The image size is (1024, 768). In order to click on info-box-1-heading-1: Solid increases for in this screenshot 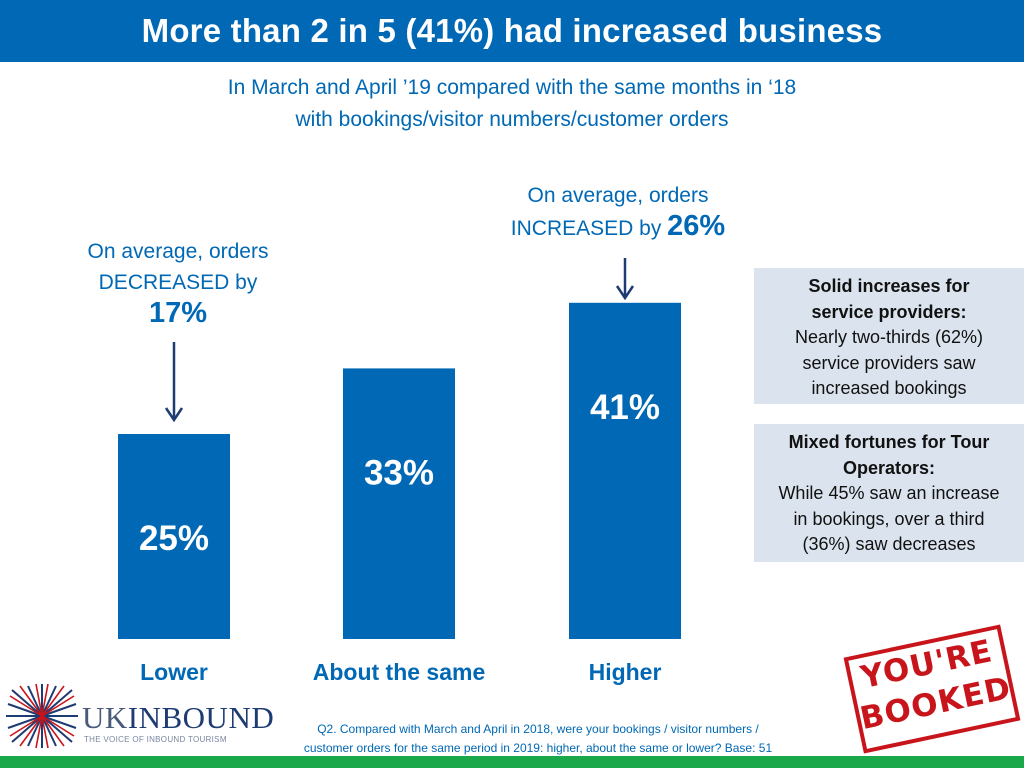, I will do `click(889, 286)`.